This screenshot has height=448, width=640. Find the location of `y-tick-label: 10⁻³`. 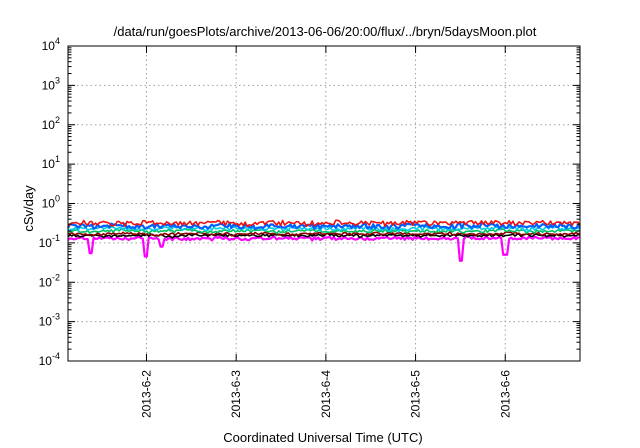

y-tick-label: 10⁻³ is located at coordinates (49, 320).